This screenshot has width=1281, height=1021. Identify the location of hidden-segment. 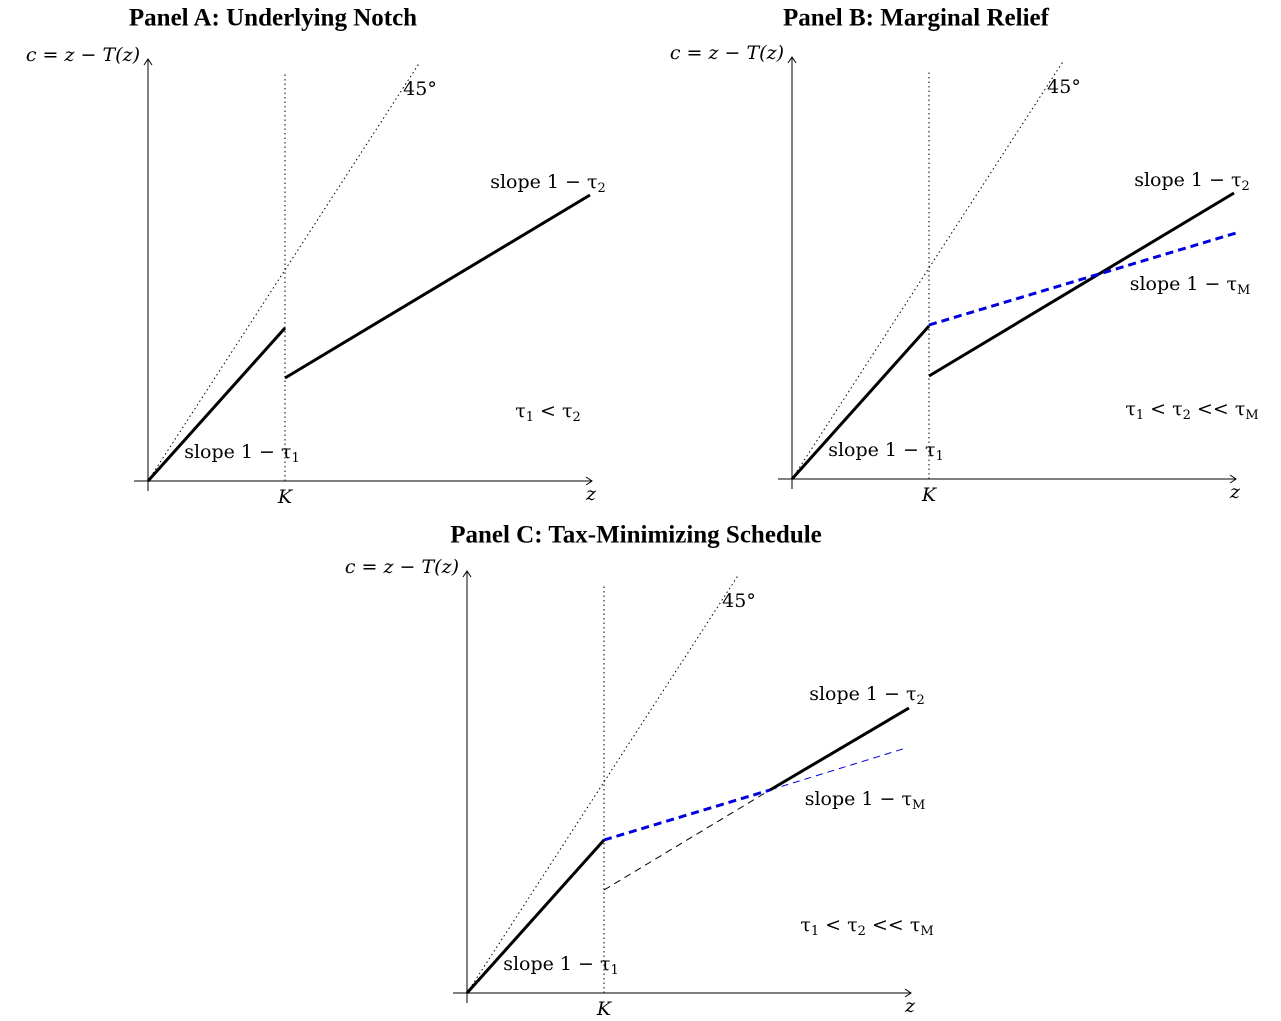
(687, 840).